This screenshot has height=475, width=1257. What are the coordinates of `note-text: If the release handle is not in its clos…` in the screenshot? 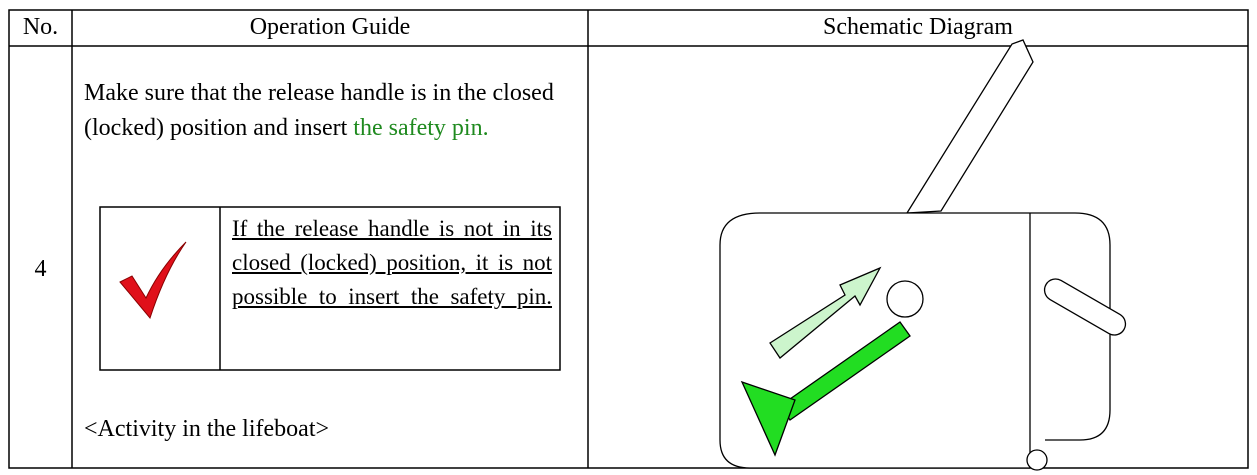 It's located at (392, 262).